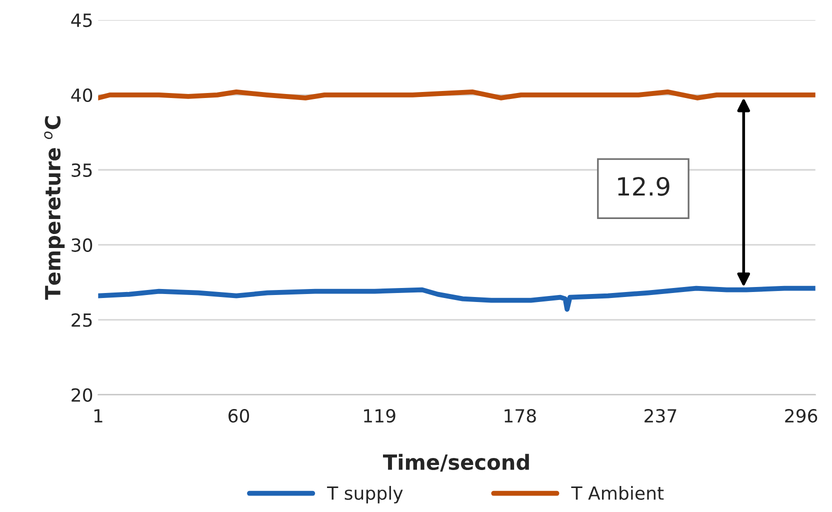  What do you see at coordinates (660, 415) in the screenshot?
I see `x-tick-label: 237` at bounding box center [660, 415].